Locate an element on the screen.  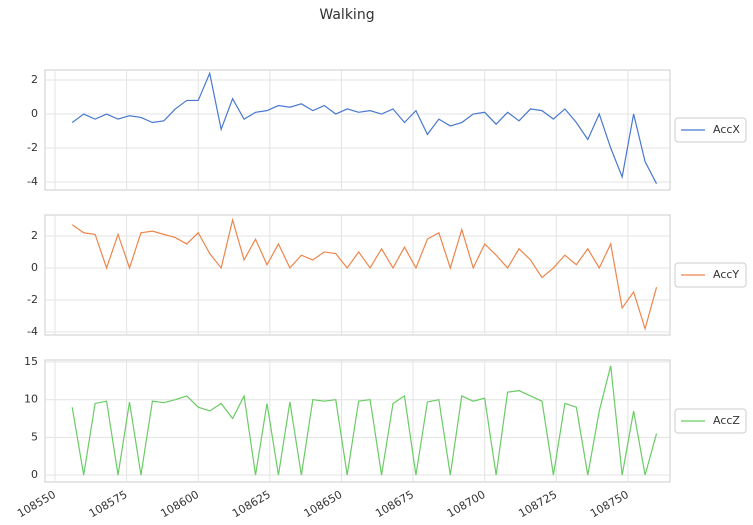
legend-label: AccY is located at coordinates (726, 274).